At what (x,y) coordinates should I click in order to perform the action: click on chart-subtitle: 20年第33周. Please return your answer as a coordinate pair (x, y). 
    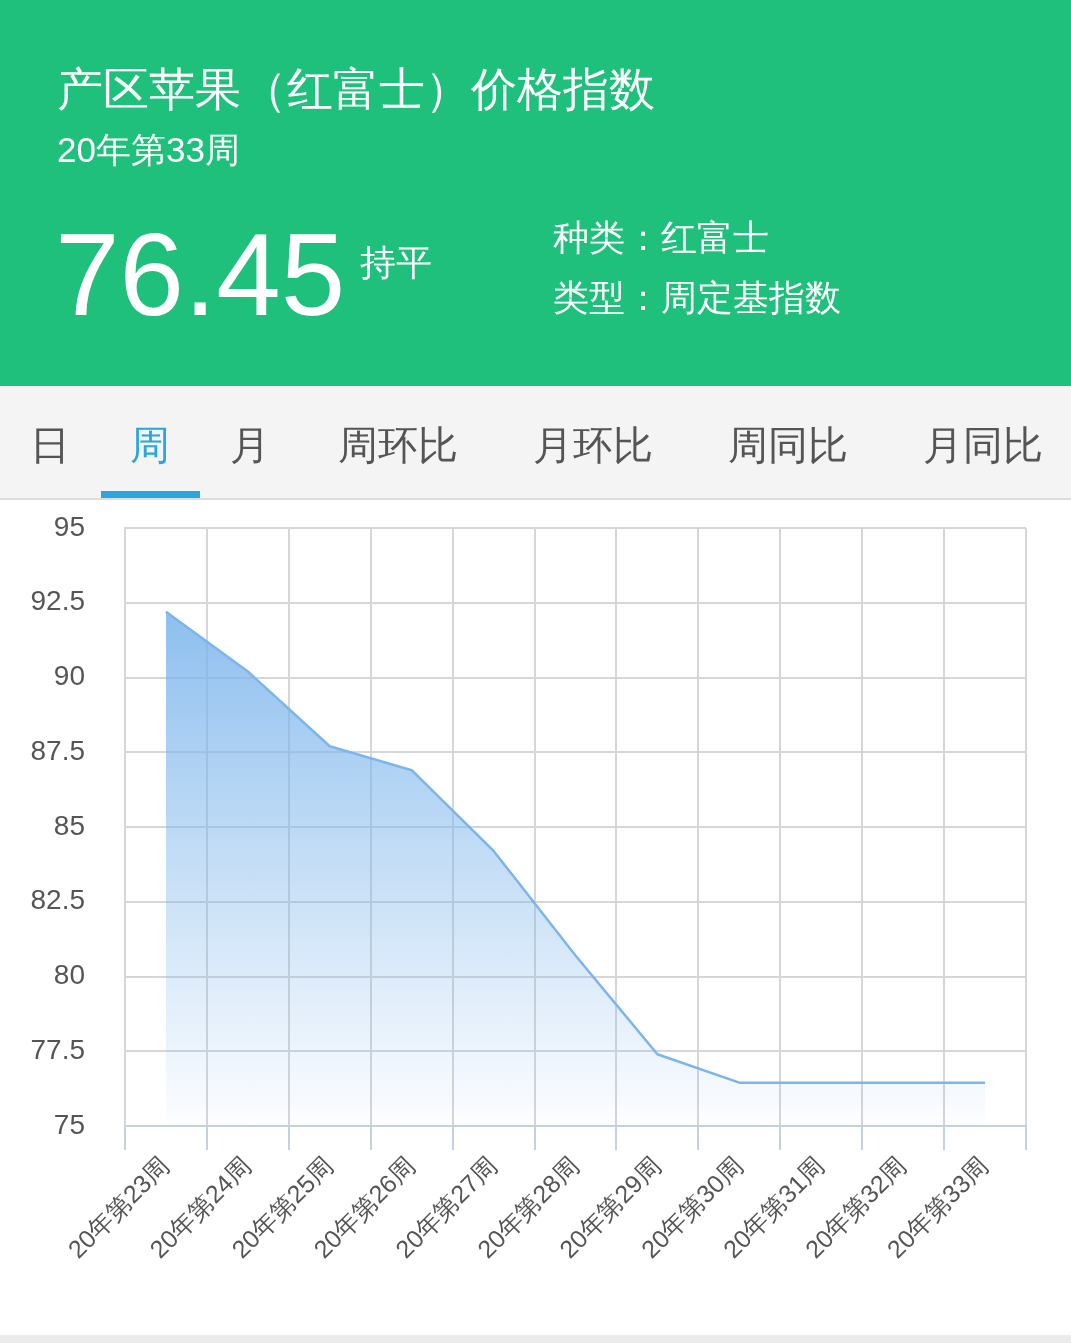
    Looking at the image, I should click on (148, 149).